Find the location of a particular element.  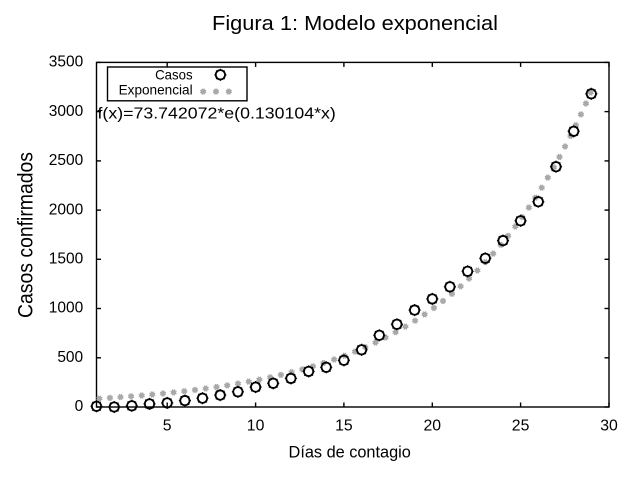

svg-text: 15 is located at coordinates (344, 425).